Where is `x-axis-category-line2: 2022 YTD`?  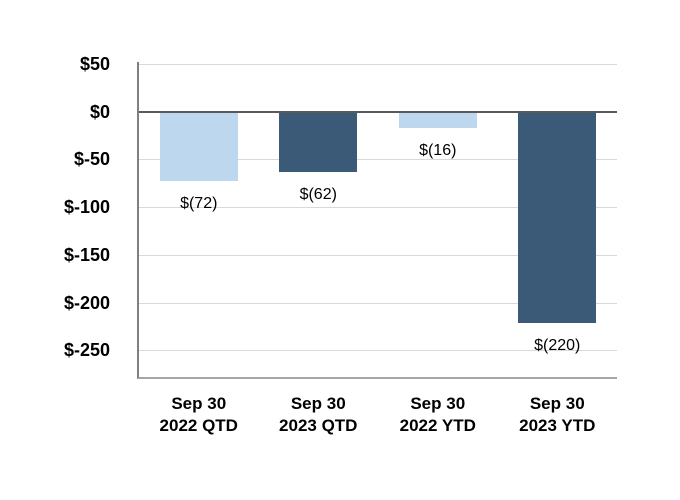
x-axis-category-line2: 2022 YTD is located at coordinates (437, 425).